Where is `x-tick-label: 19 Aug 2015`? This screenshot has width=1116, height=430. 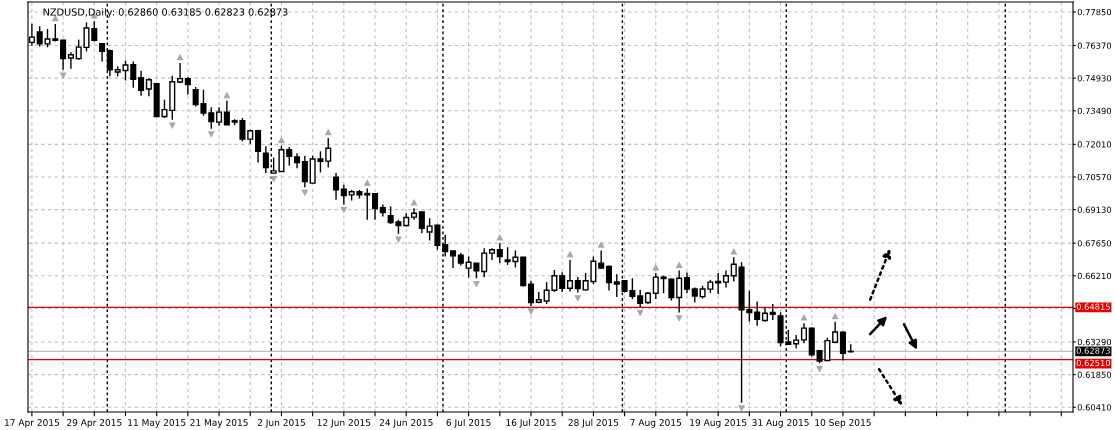 x-tick-label: 19 Aug 2015 is located at coordinates (718, 423).